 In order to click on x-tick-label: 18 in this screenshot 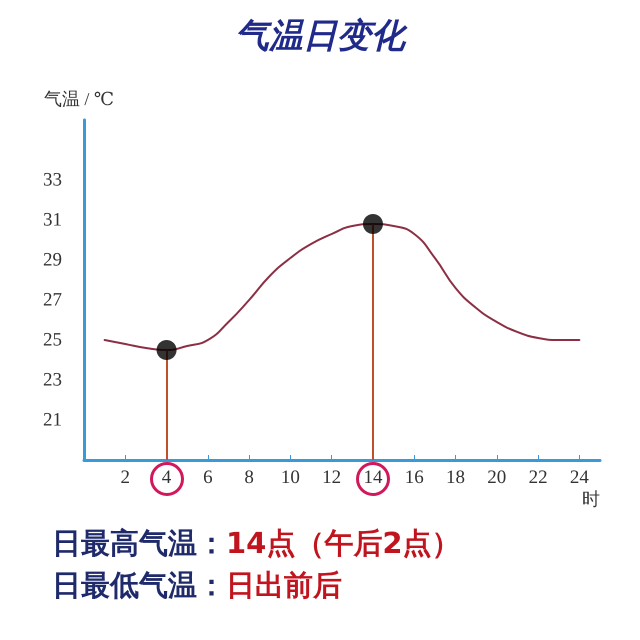, I will do `click(456, 477)`.